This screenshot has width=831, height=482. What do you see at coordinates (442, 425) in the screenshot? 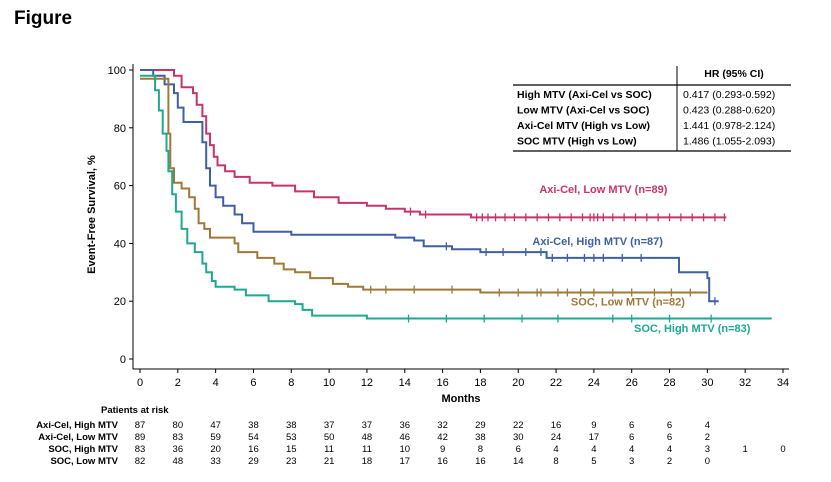
I see `risk-count: 32` at bounding box center [442, 425].